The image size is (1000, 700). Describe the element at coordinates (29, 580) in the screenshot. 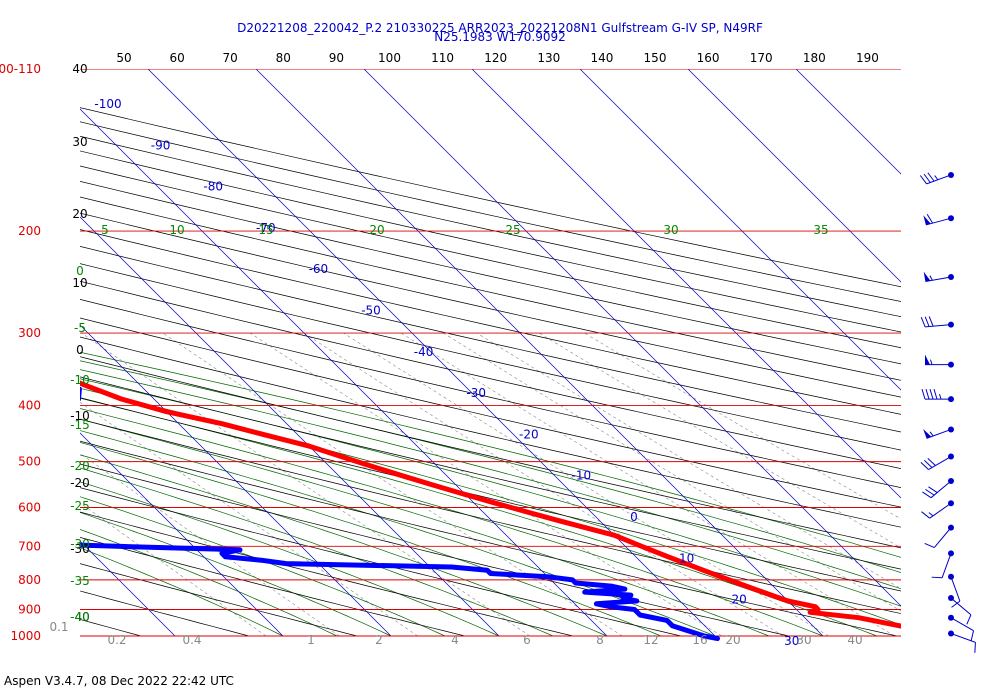

I see `pressure-label: 800` at that location.